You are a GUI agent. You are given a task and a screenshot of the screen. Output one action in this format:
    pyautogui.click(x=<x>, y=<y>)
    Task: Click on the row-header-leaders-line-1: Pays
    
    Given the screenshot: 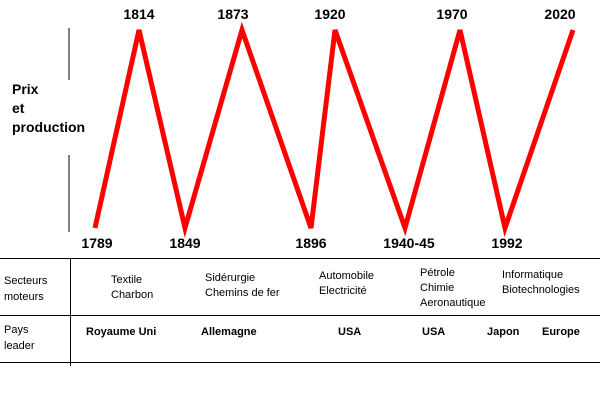 What is the action you would take?
    pyautogui.click(x=16, y=330)
    